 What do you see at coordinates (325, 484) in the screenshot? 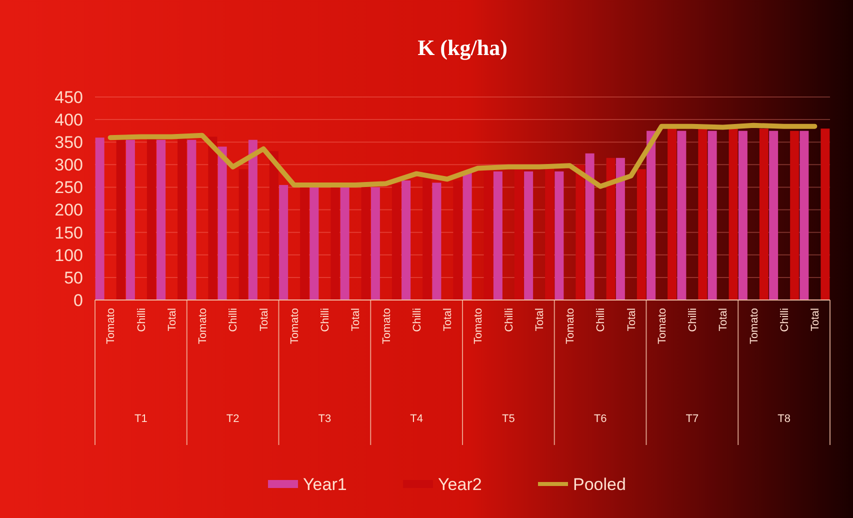
I see `legend-label: Year1` at bounding box center [325, 484].